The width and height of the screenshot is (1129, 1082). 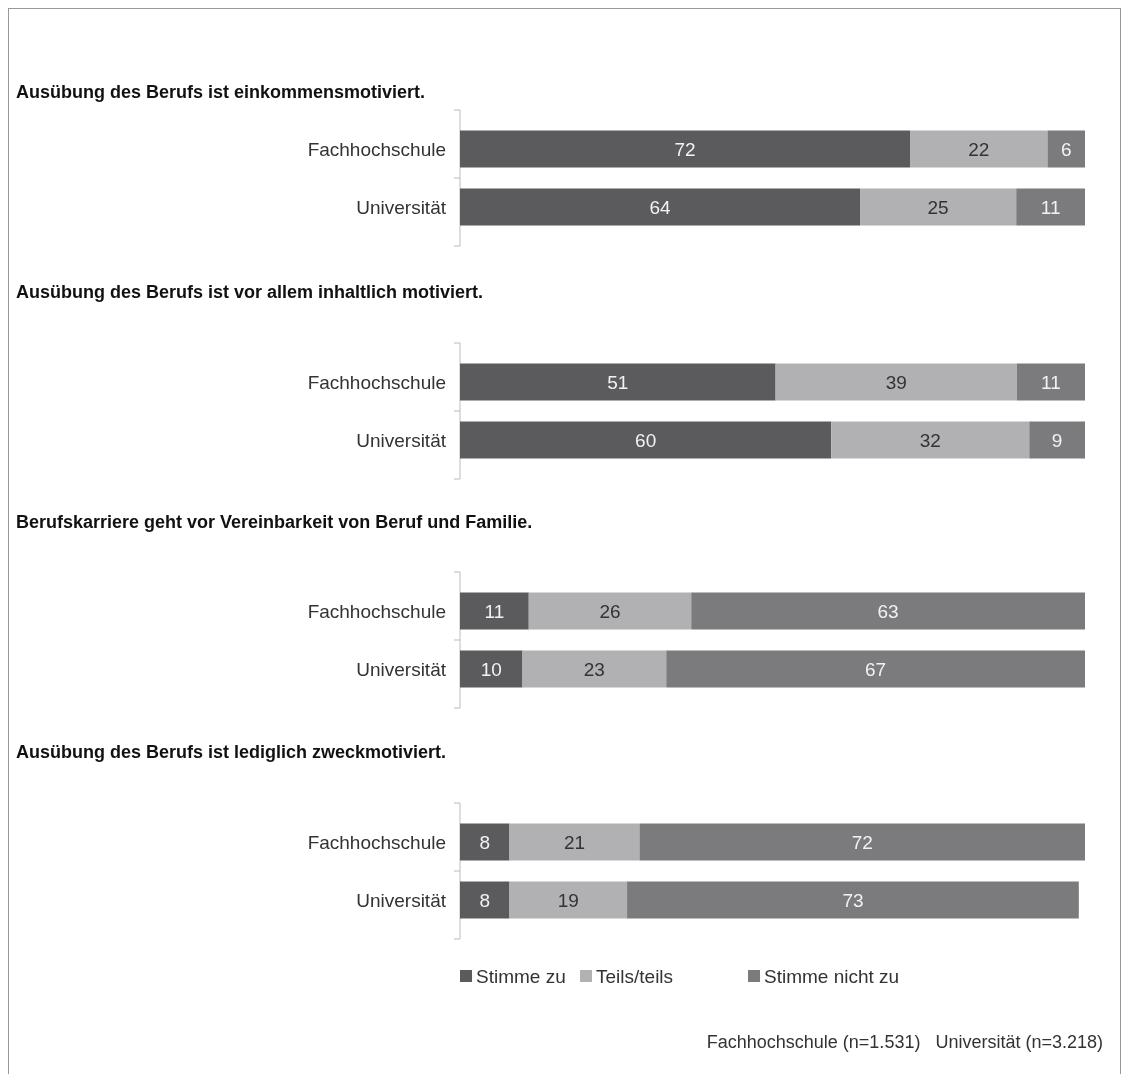 What do you see at coordinates (231, 752) in the screenshot?
I see `text: Ausübung des Berufs ist lediglich zweckmotiviert.` at bounding box center [231, 752].